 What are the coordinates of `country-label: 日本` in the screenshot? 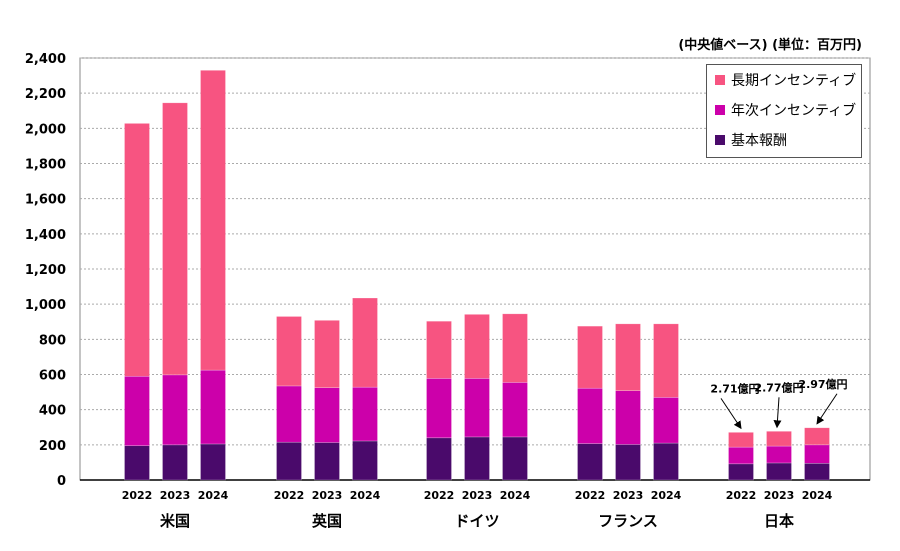 It's located at (779, 521).